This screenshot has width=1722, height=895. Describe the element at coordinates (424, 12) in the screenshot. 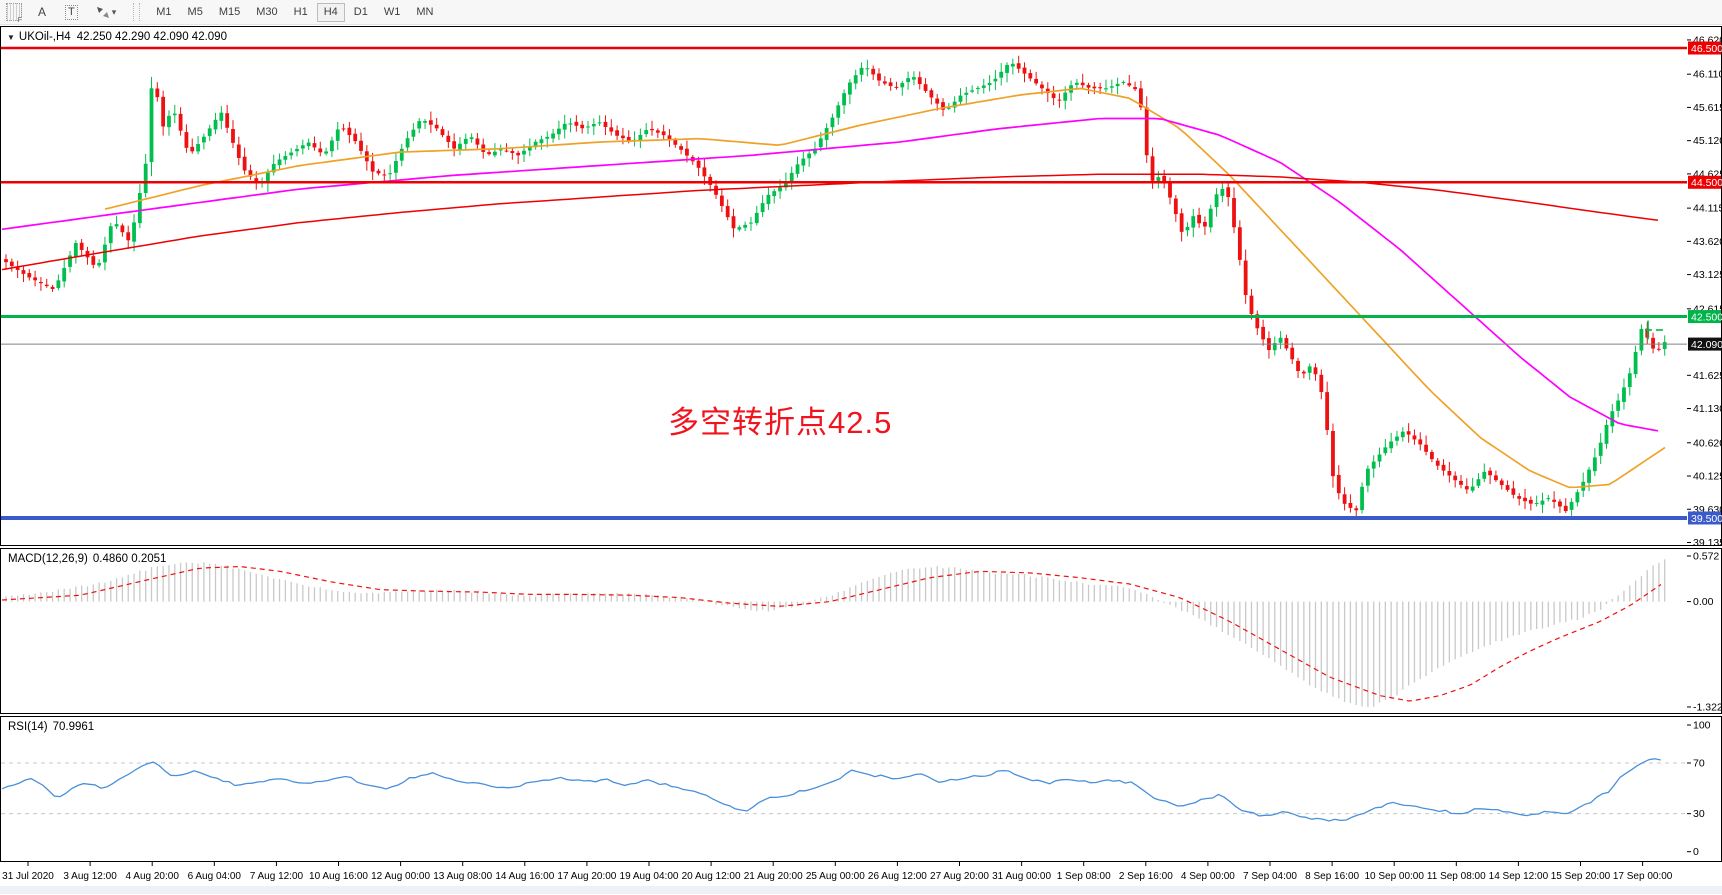

I see `timeframe-MN: MN` at that location.